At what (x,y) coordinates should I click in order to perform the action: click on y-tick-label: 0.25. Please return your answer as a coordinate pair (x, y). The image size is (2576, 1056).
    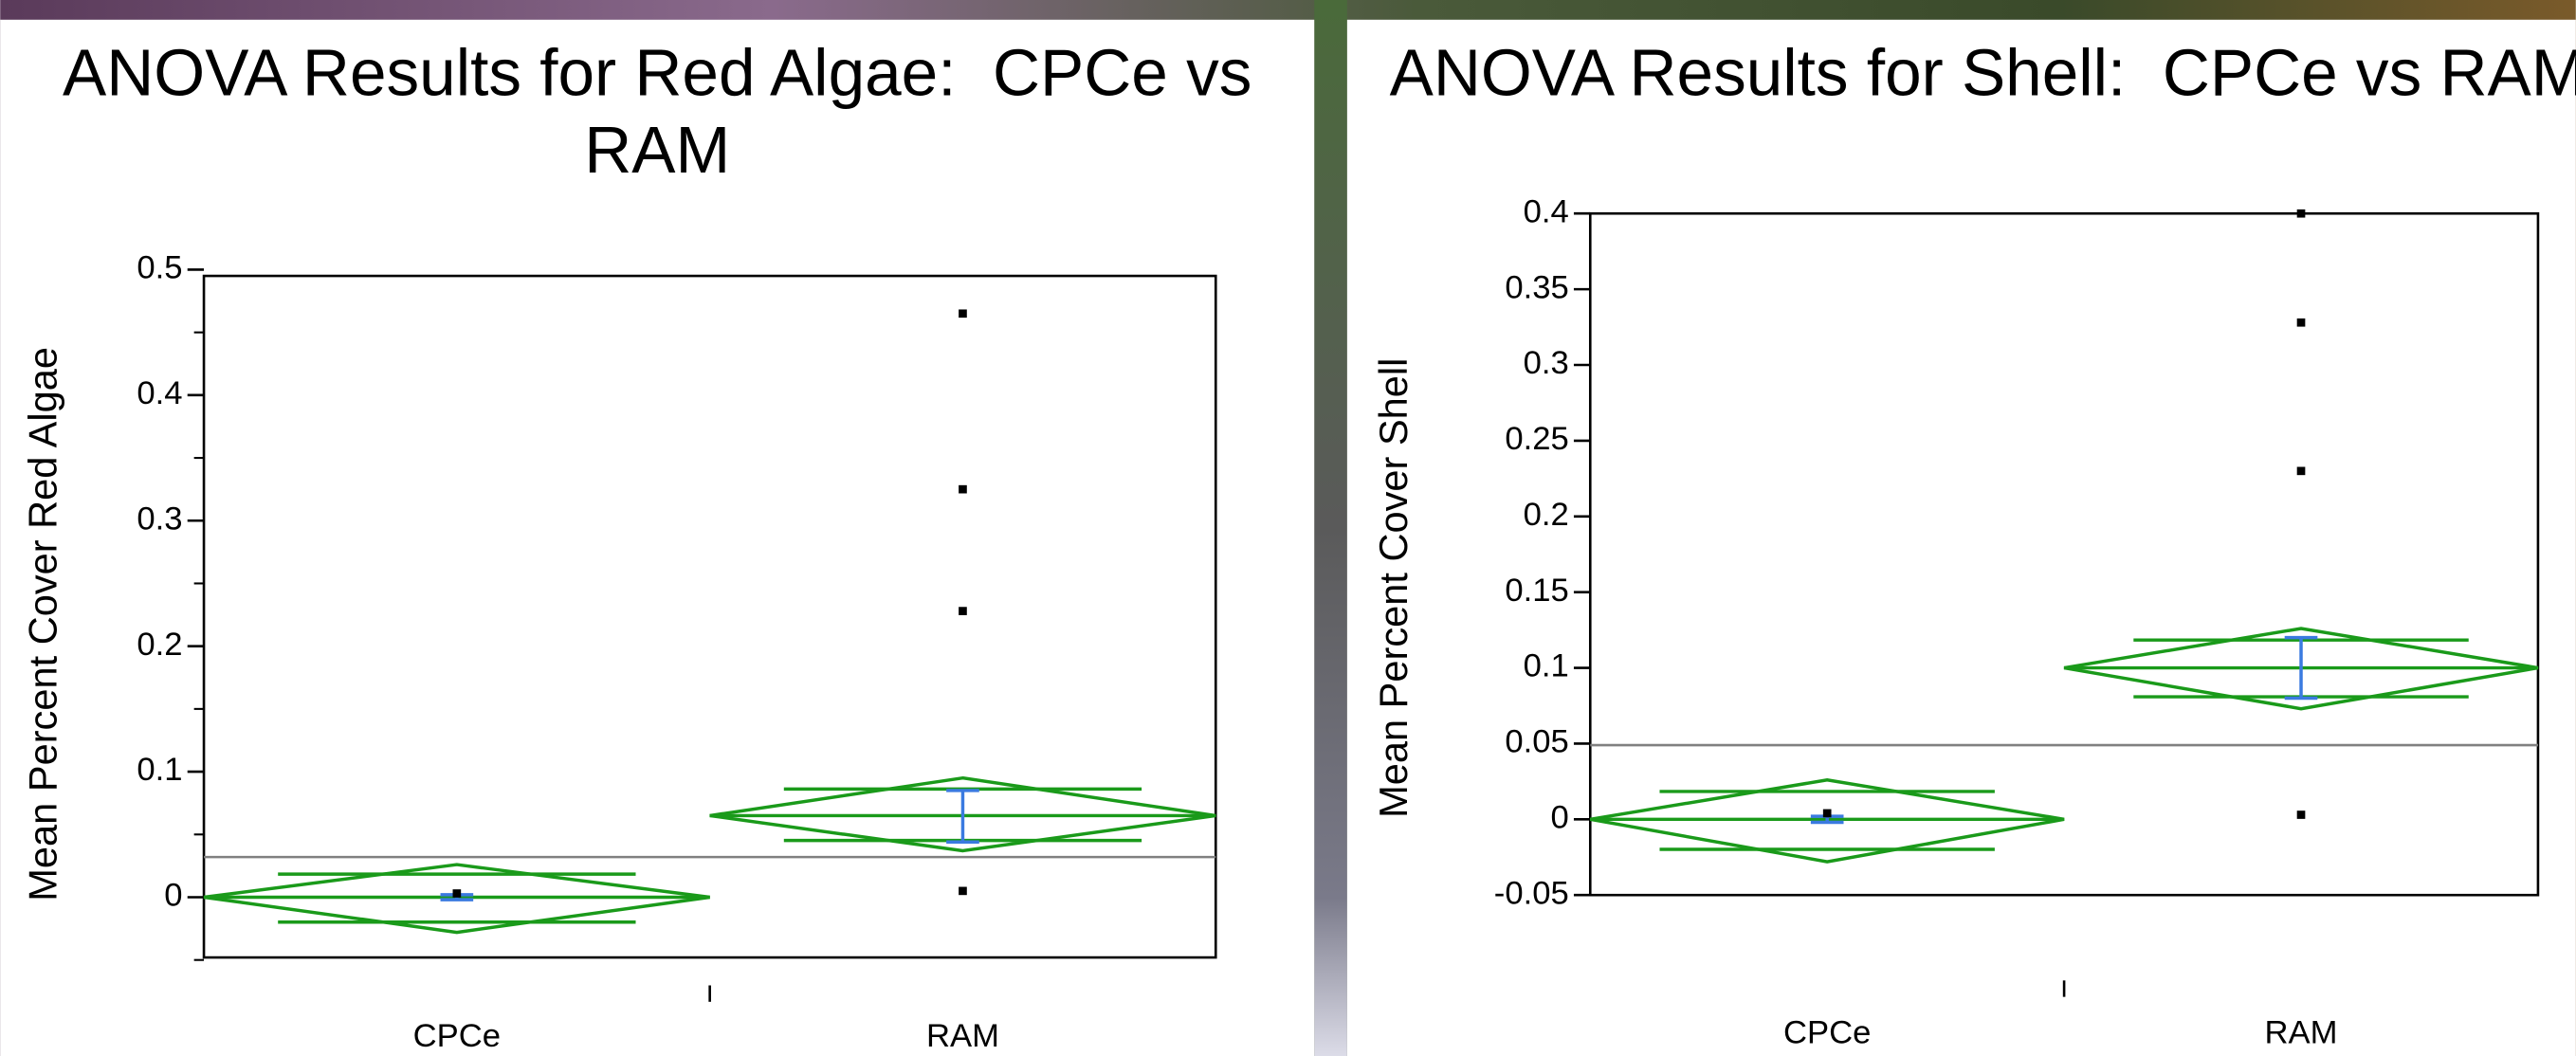
    Looking at the image, I should click on (1536, 439).